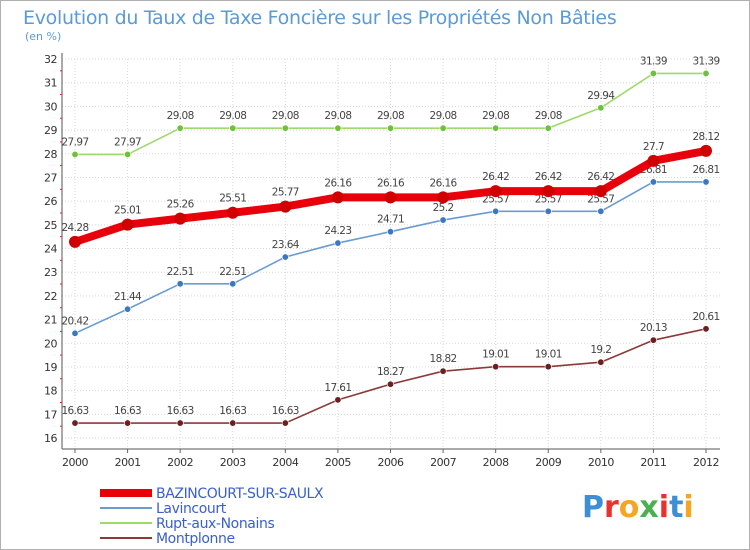 The width and height of the screenshot is (750, 550). What do you see at coordinates (50, 59) in the screenshot?
I see `y-tick-label: 32` at bounding box center [50, 59].